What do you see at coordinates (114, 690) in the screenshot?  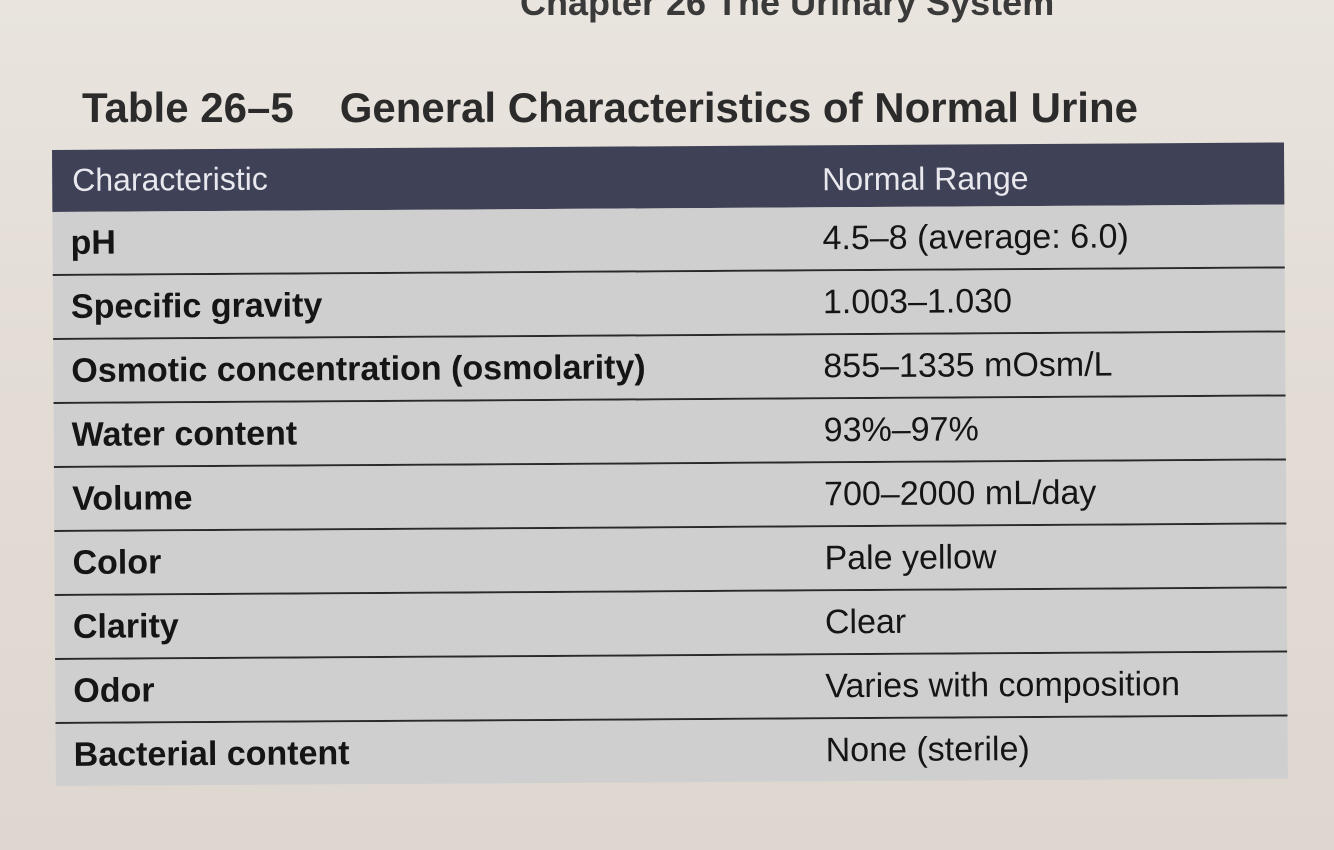 I see `cell-characteristic: Odor` at bounding box center [114, 690].